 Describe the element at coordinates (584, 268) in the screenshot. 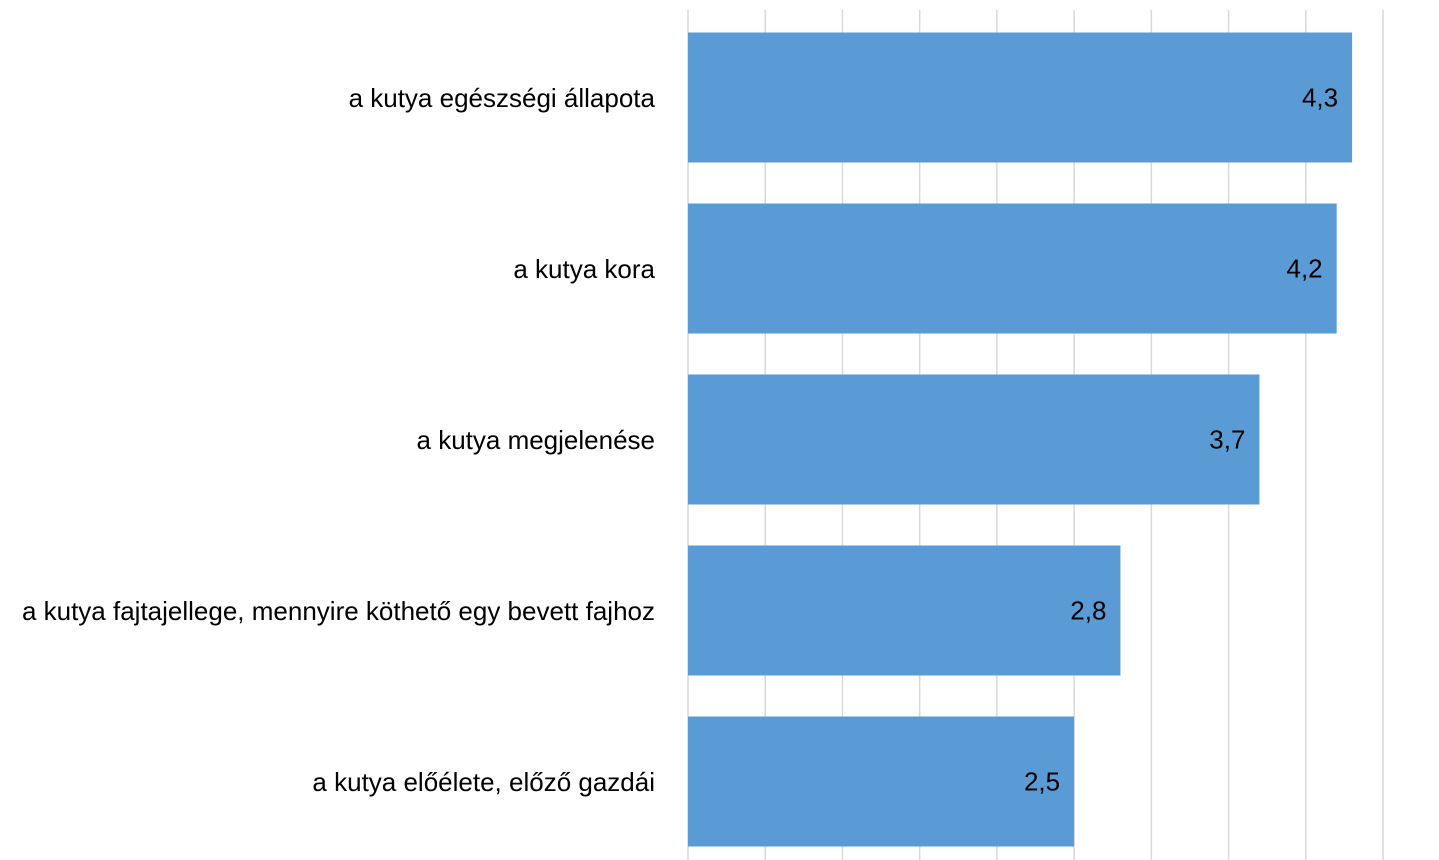

I see `category-label: a kutya kora` at that location.